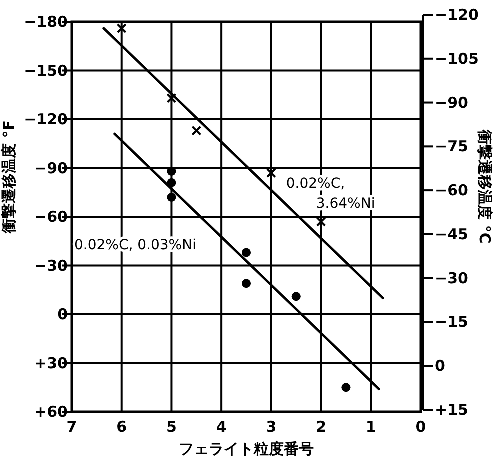  What do you see at coordinates (171, 427) in the screenshot?
I see `x-tick-label: 5` at bounding box center [171, 427].